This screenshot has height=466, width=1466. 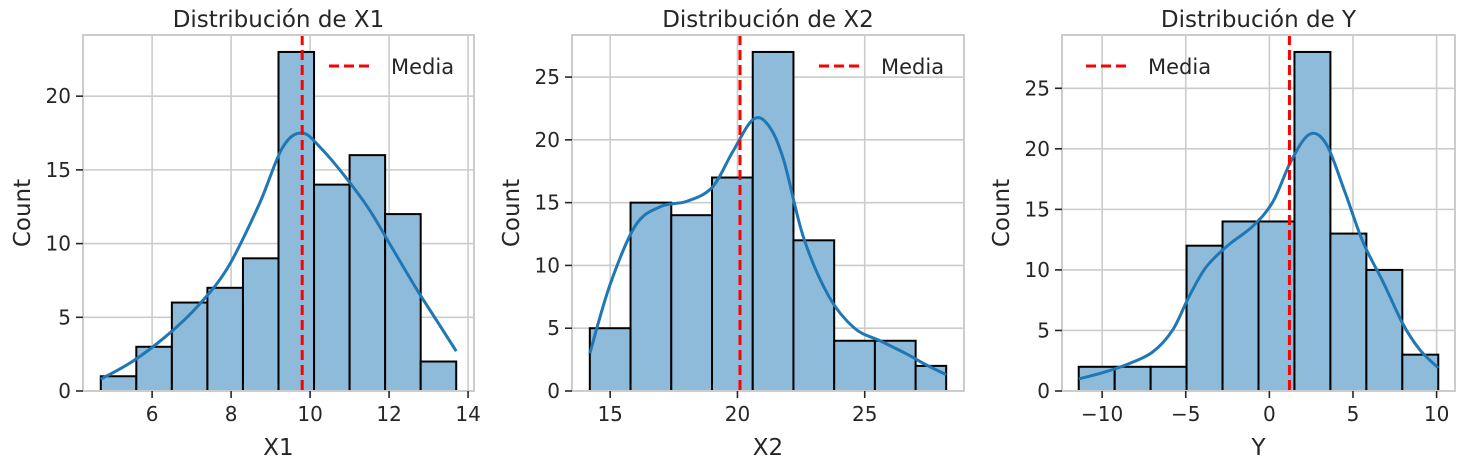 What do you see at coordinates (1043, 330) in the screenshot?
I see `y-tick-label-y: 5` at bounding box center [1043, 330].